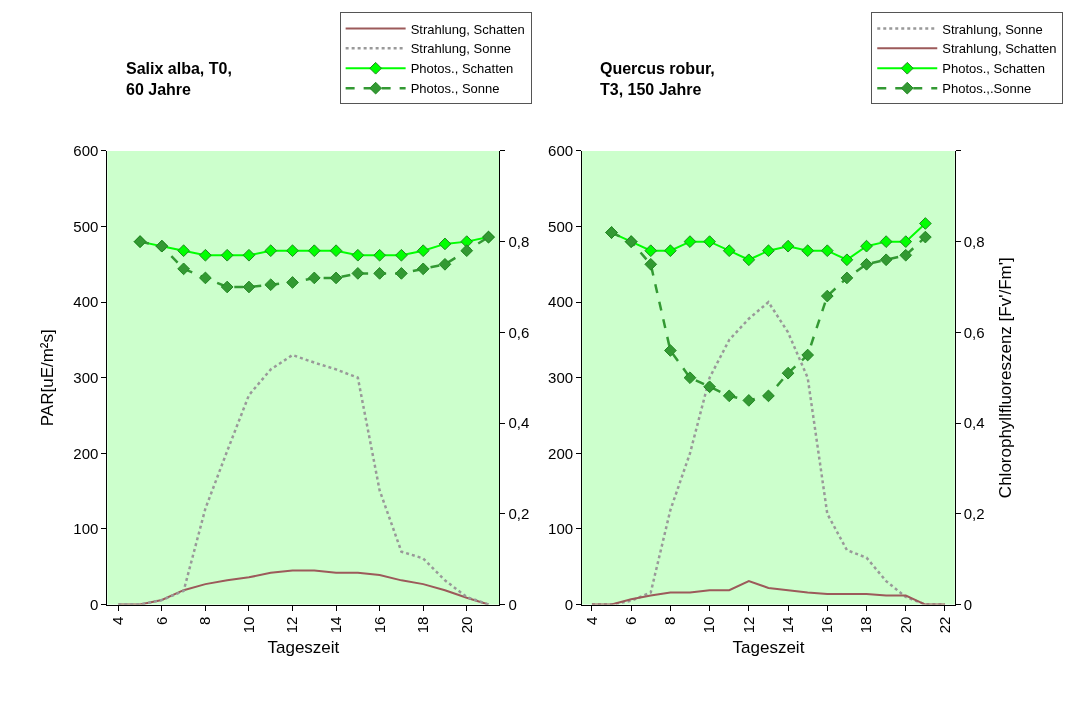 This screenshot has width=1074, height=716. I want to click on legend-label: Photos., Sonne, so click(455, 89).